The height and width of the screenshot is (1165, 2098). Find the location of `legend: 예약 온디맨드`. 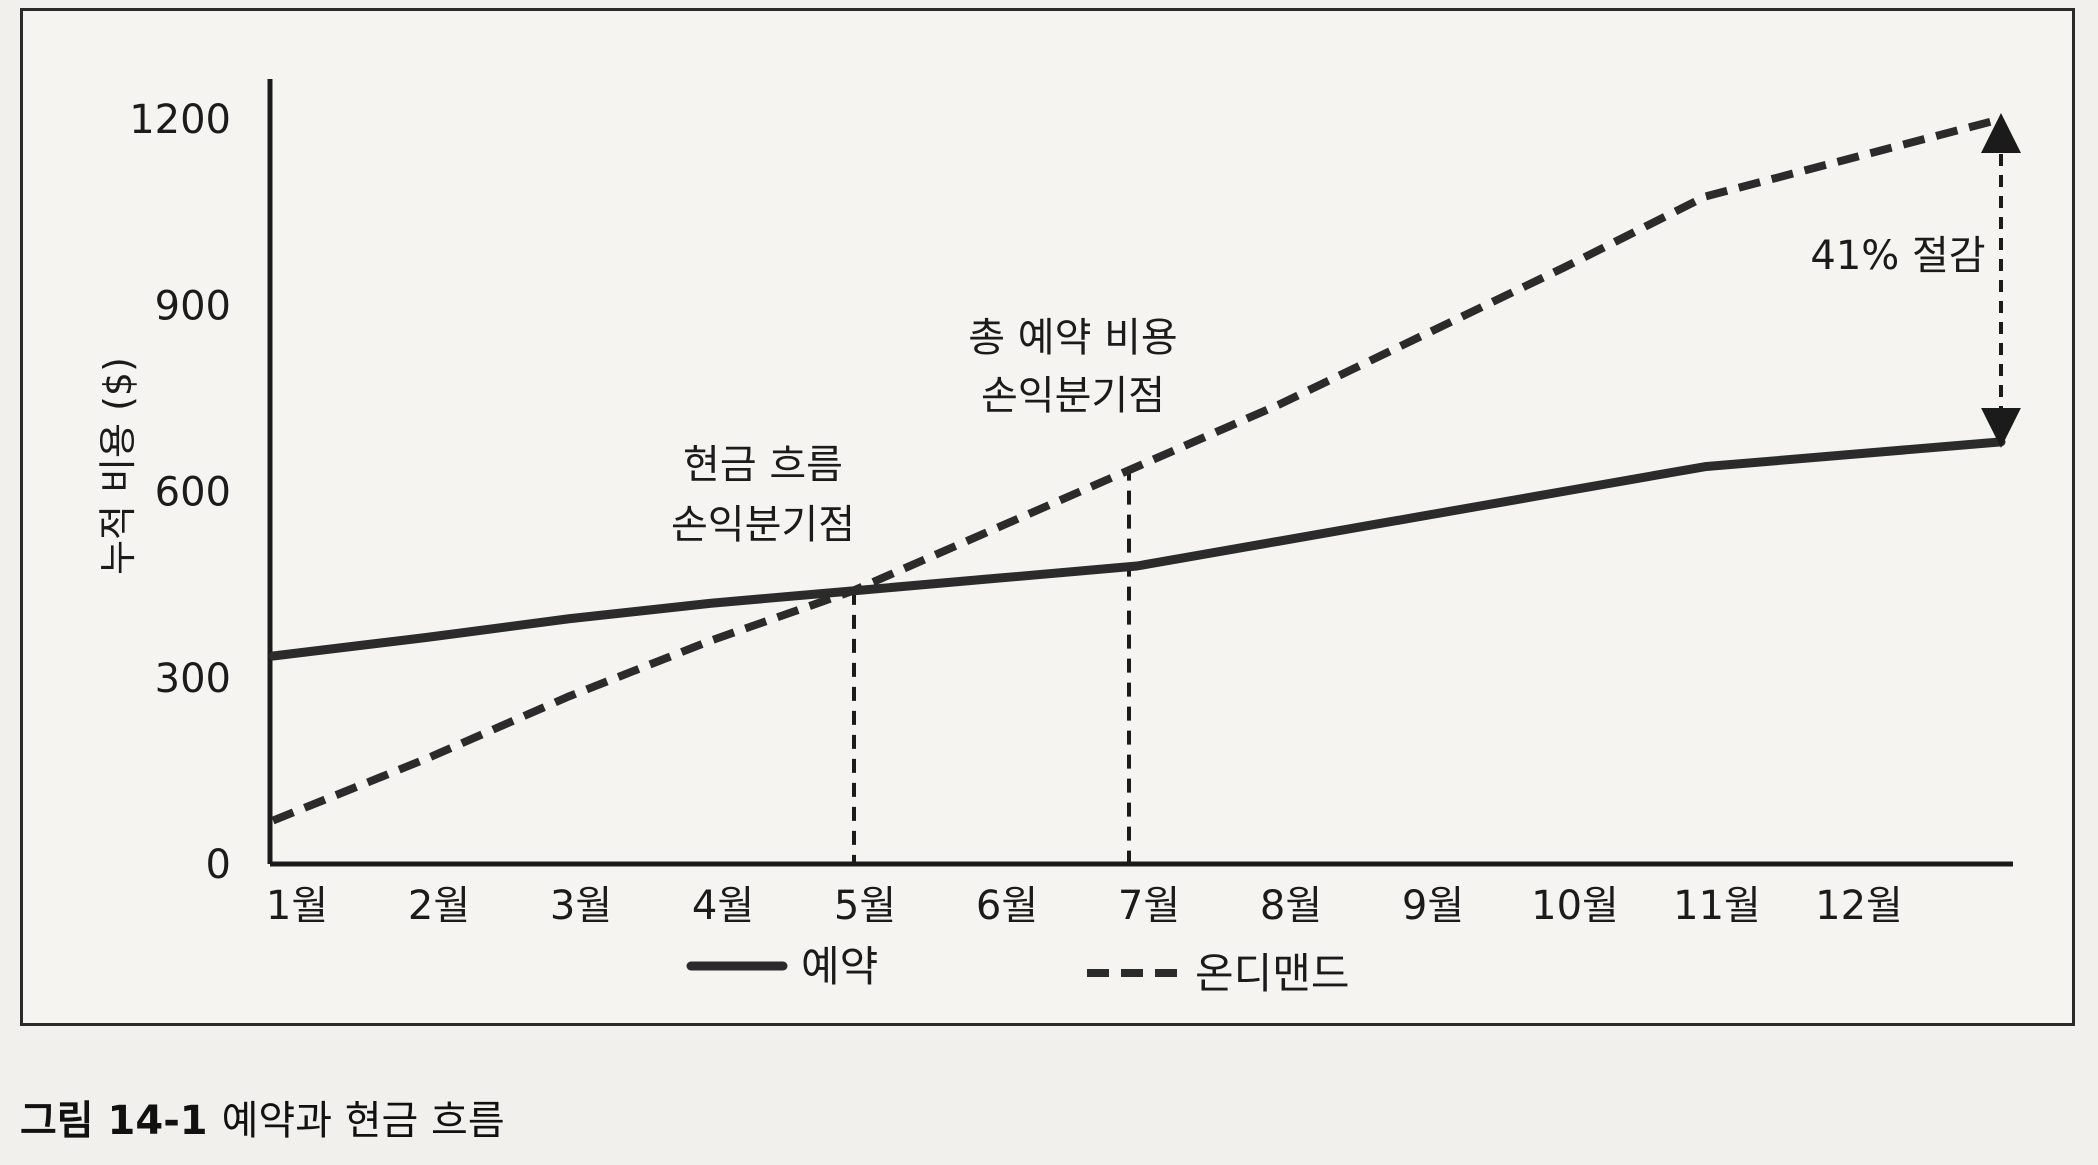

legend: 예약 온디맨드 is located at coordinates (1020, 970).